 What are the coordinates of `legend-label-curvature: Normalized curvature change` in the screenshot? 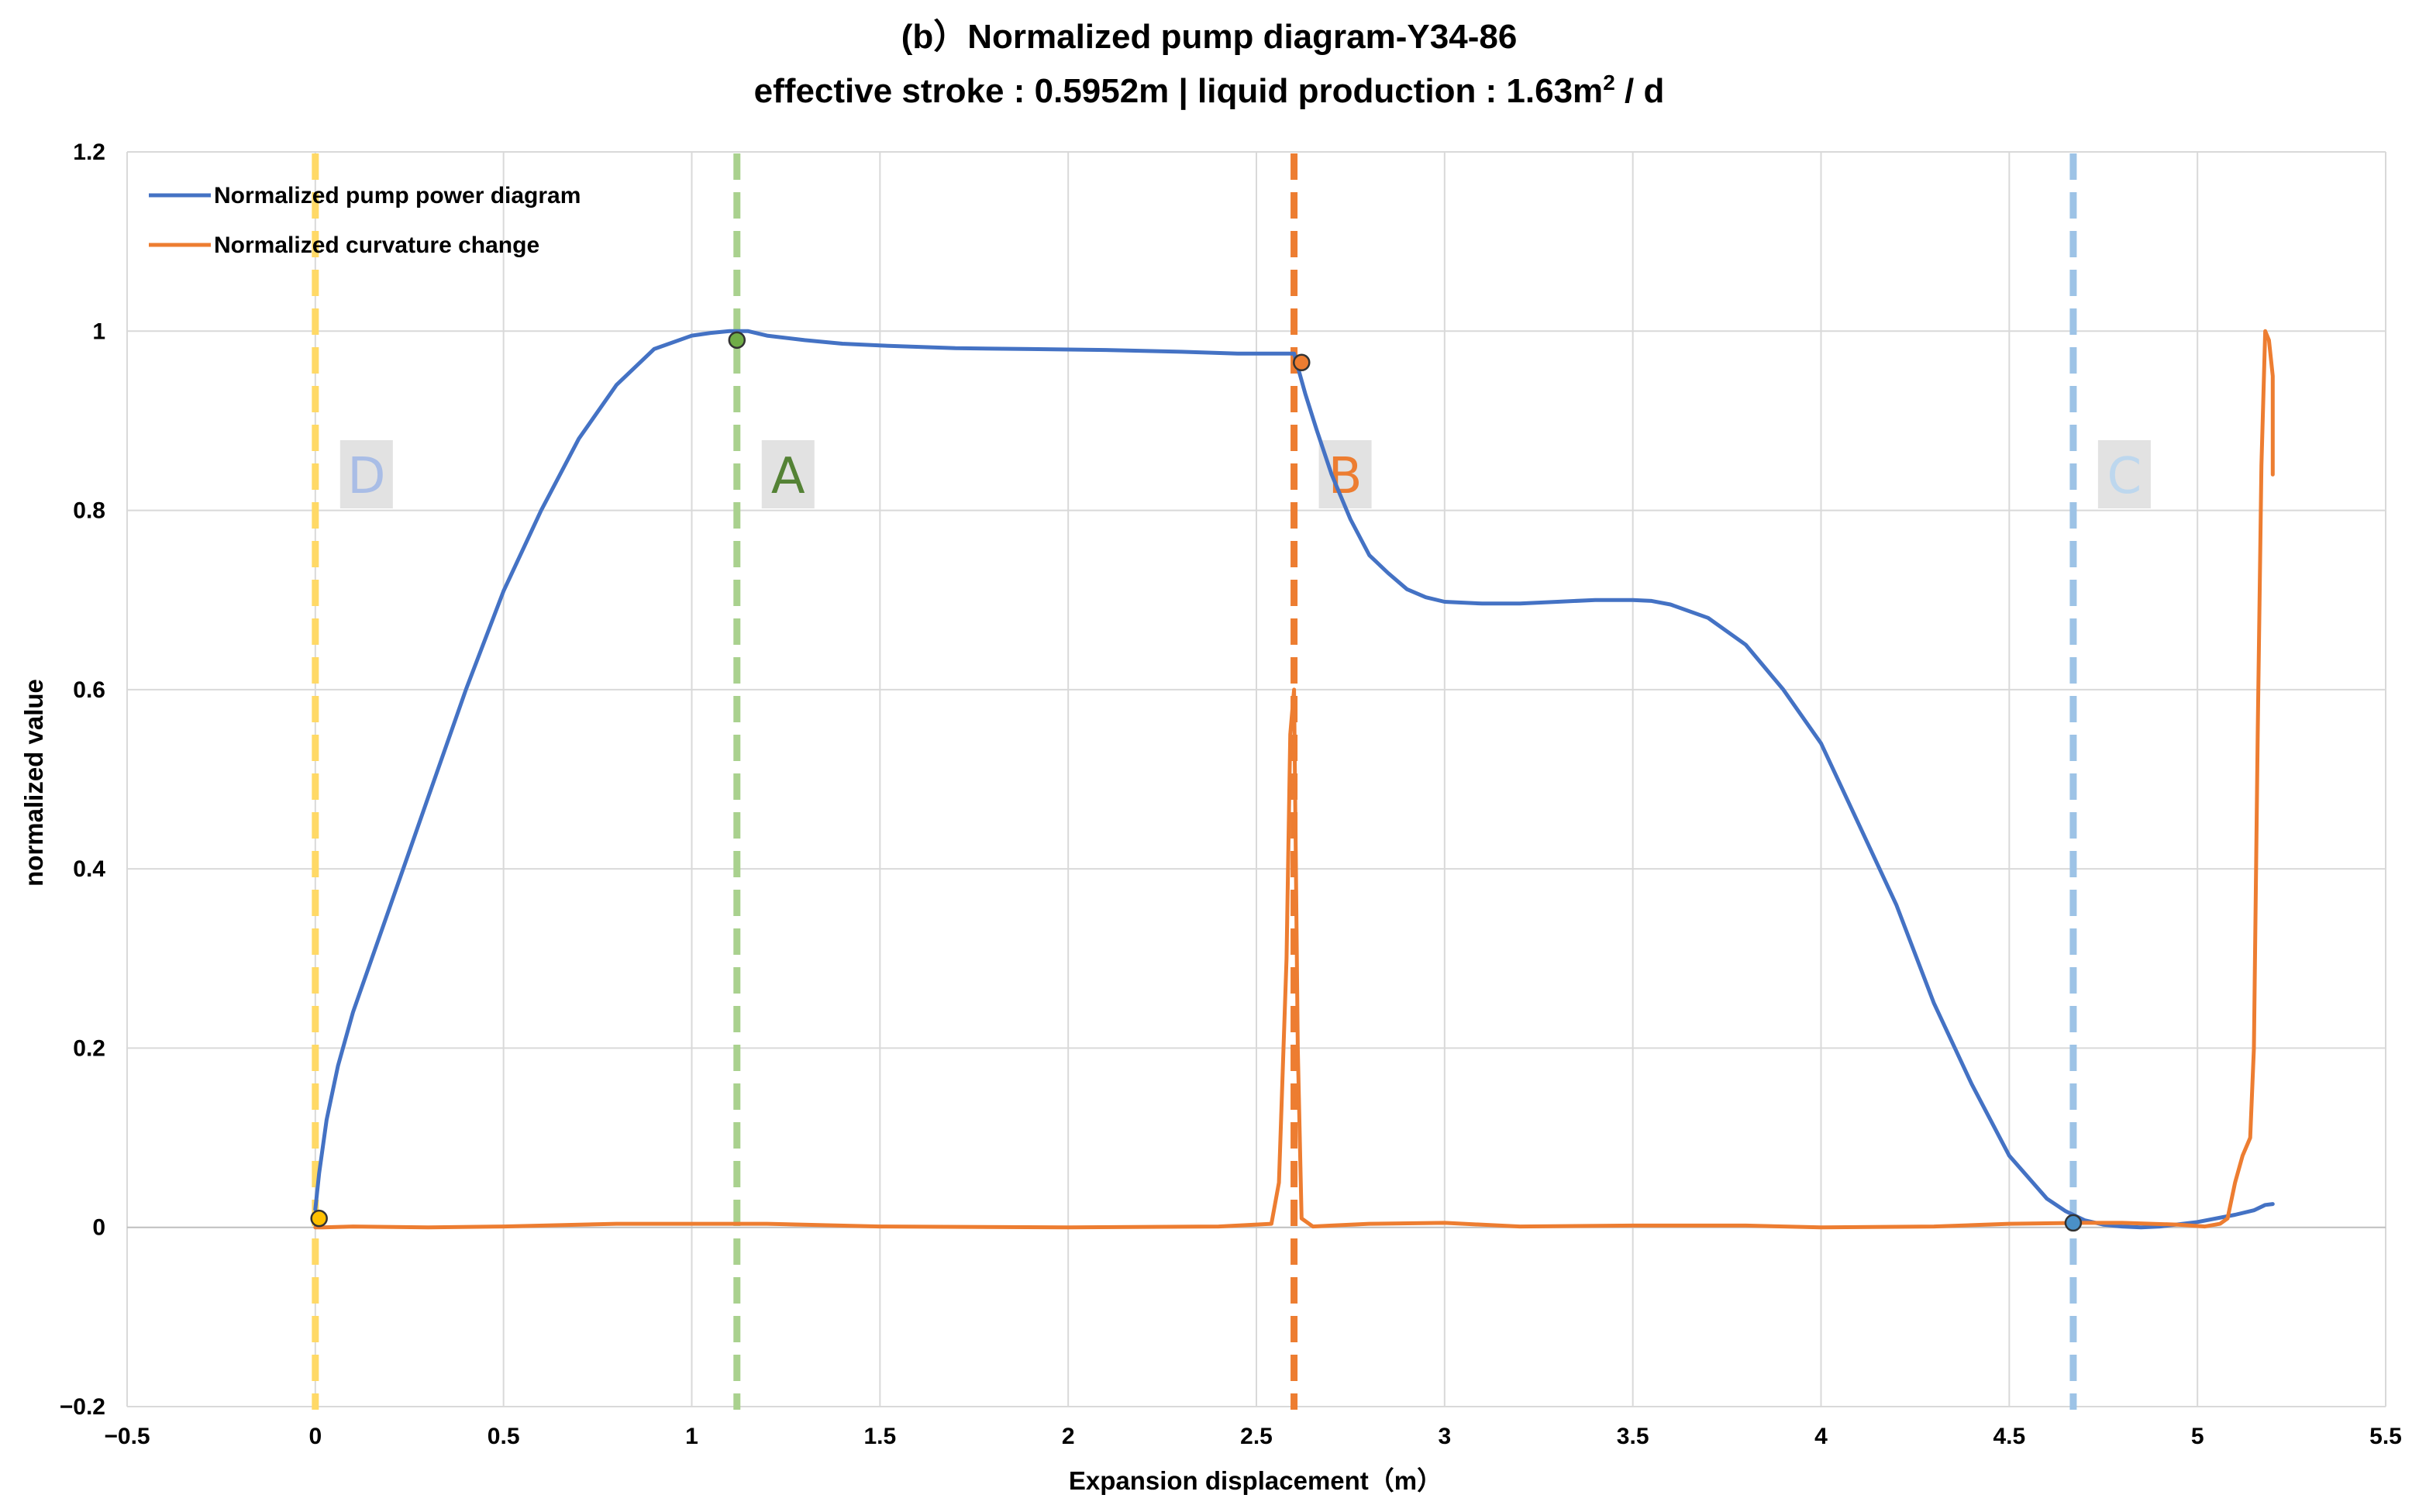 It's located at (376, 245).